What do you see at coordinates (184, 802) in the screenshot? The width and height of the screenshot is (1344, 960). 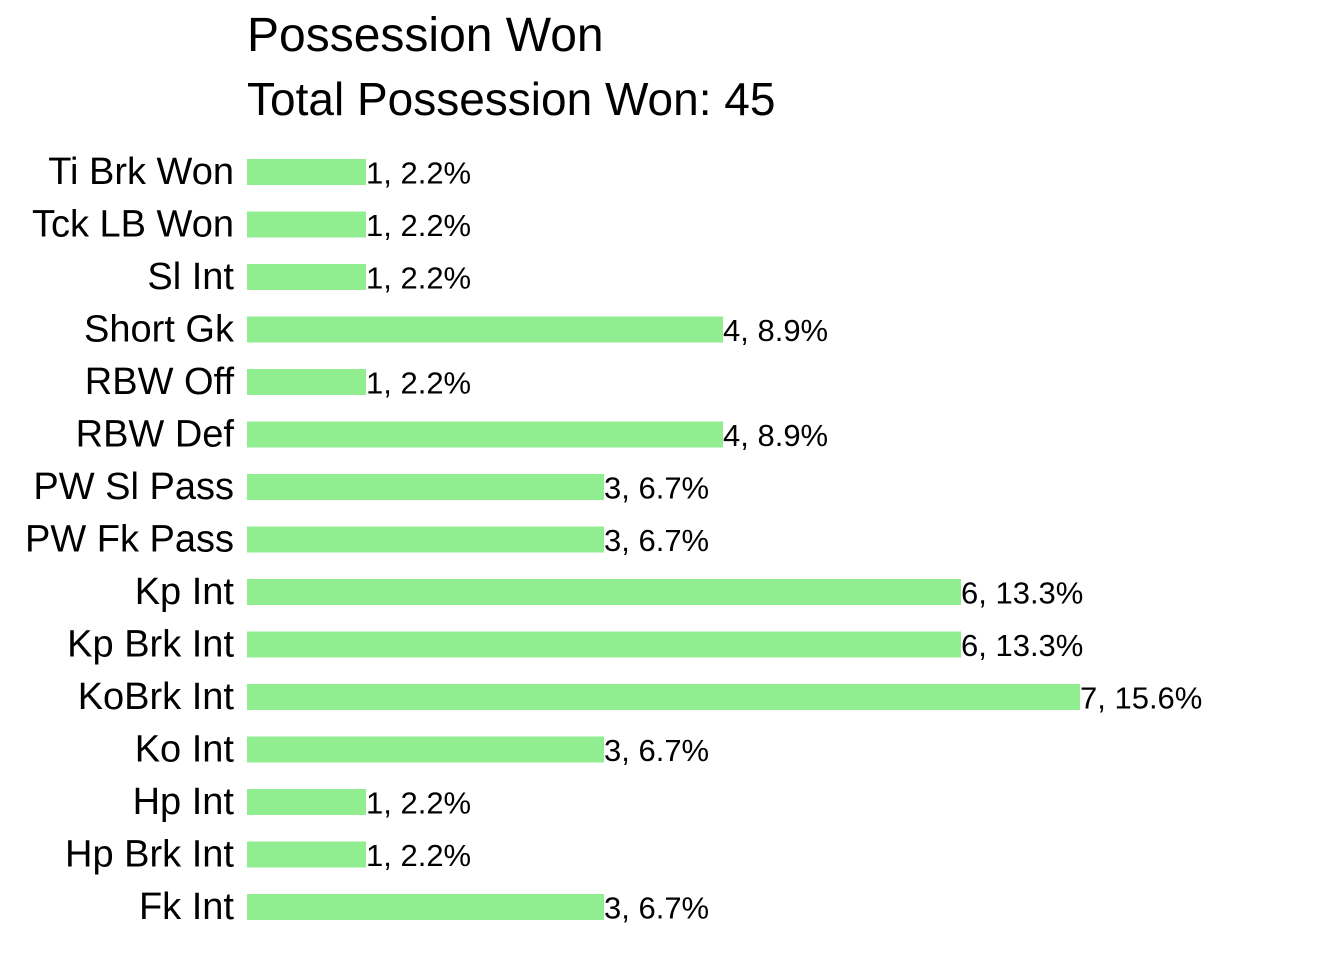 I see `category-label: Hp Int` at bounding box center [184, 802].